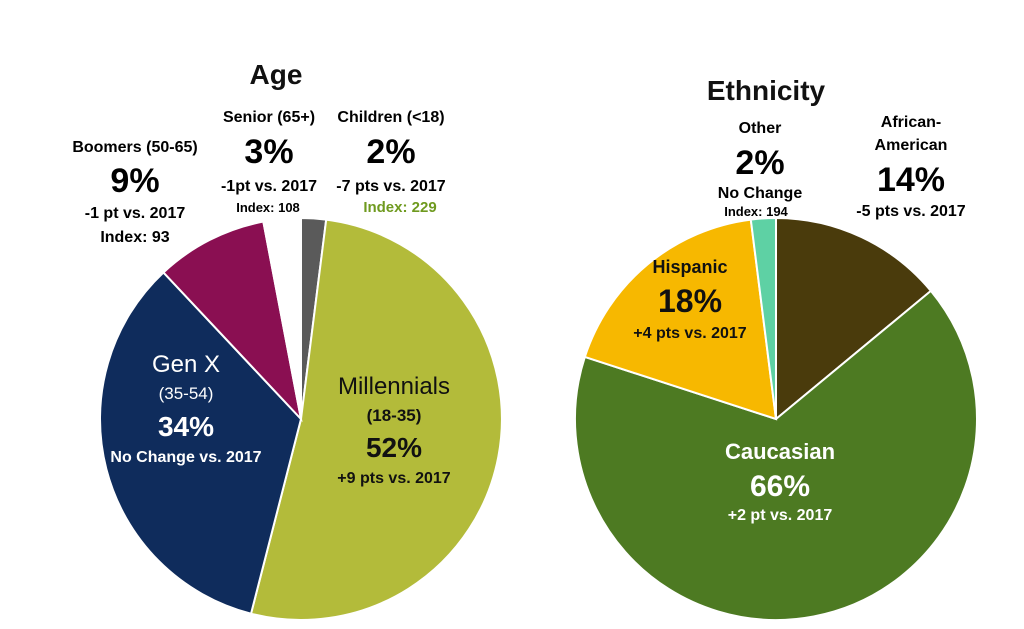  Describe the element at coordinates (911, 122) in the screenshot. I see `african-american-label-line1: African-` at that location.